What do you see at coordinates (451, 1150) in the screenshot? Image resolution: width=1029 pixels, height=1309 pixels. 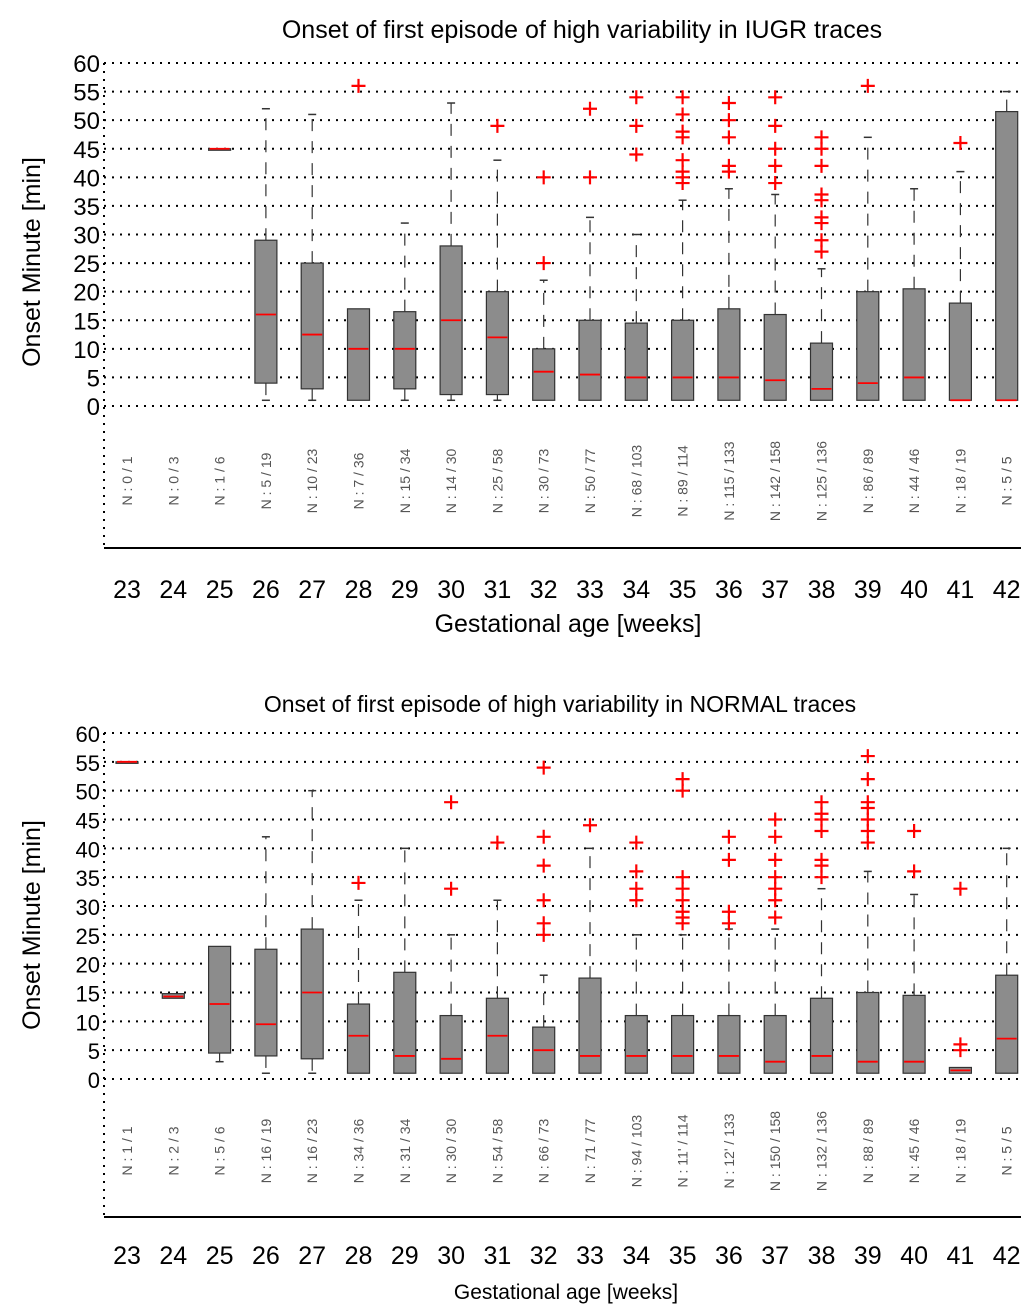 I see `n-count-label: N : 30 / 30` at bounding box center [451, 1150].